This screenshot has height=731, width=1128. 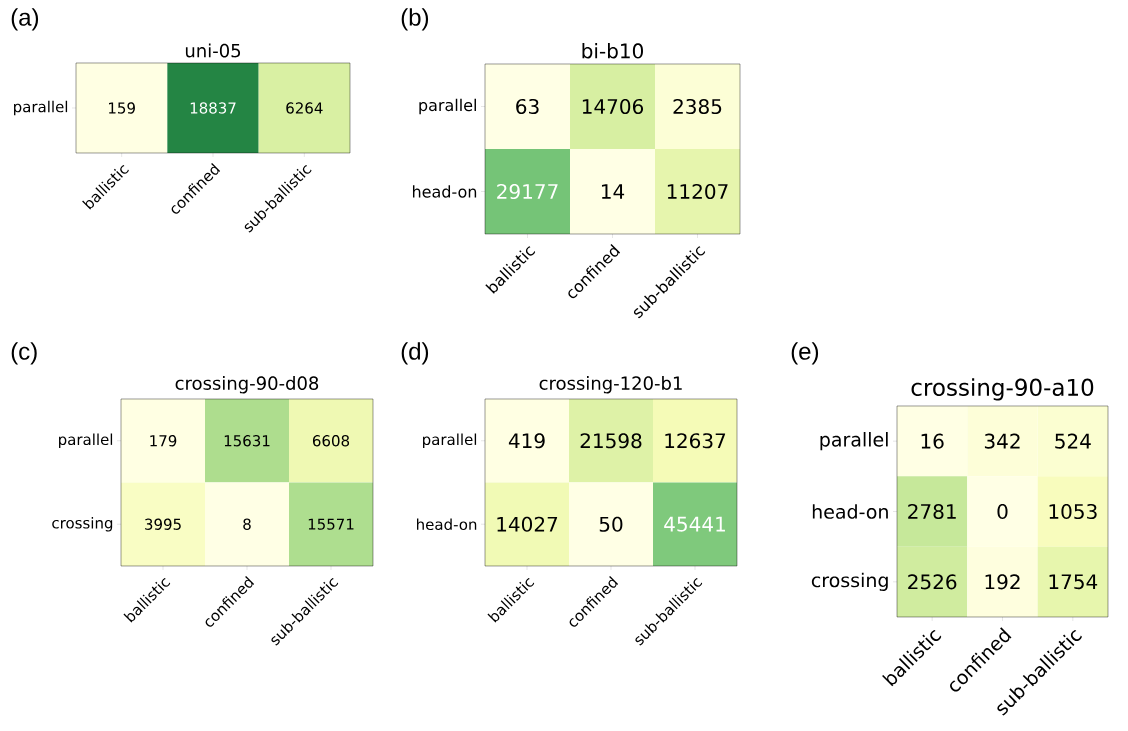 I want to click on data-label: 63, so click(x=527, y=106).